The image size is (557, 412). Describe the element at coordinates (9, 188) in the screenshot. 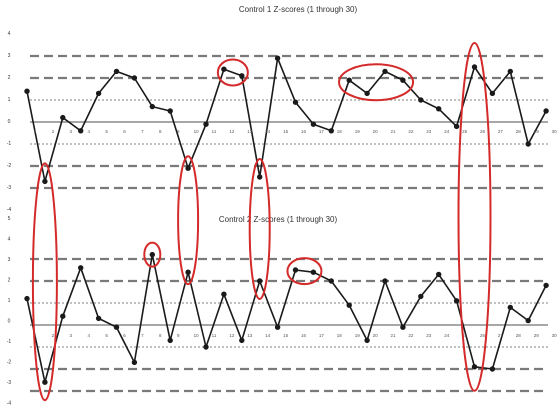

I see `y-tick-label: -3` at that location.